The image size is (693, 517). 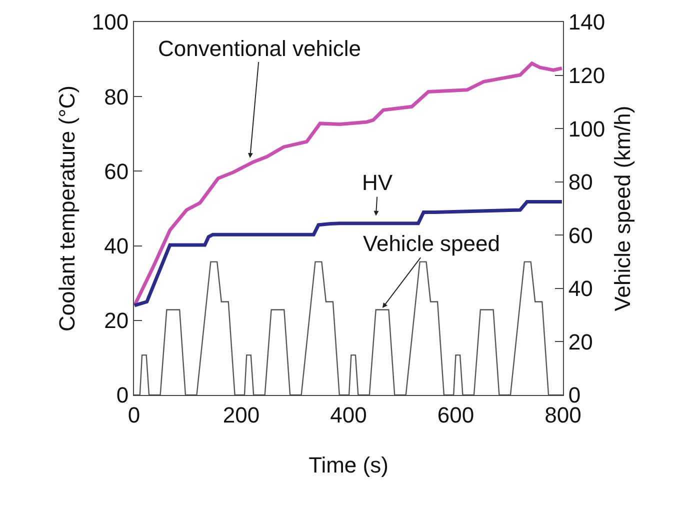 I want to click on y-tick-label: 20, so click(x=116, y=321).